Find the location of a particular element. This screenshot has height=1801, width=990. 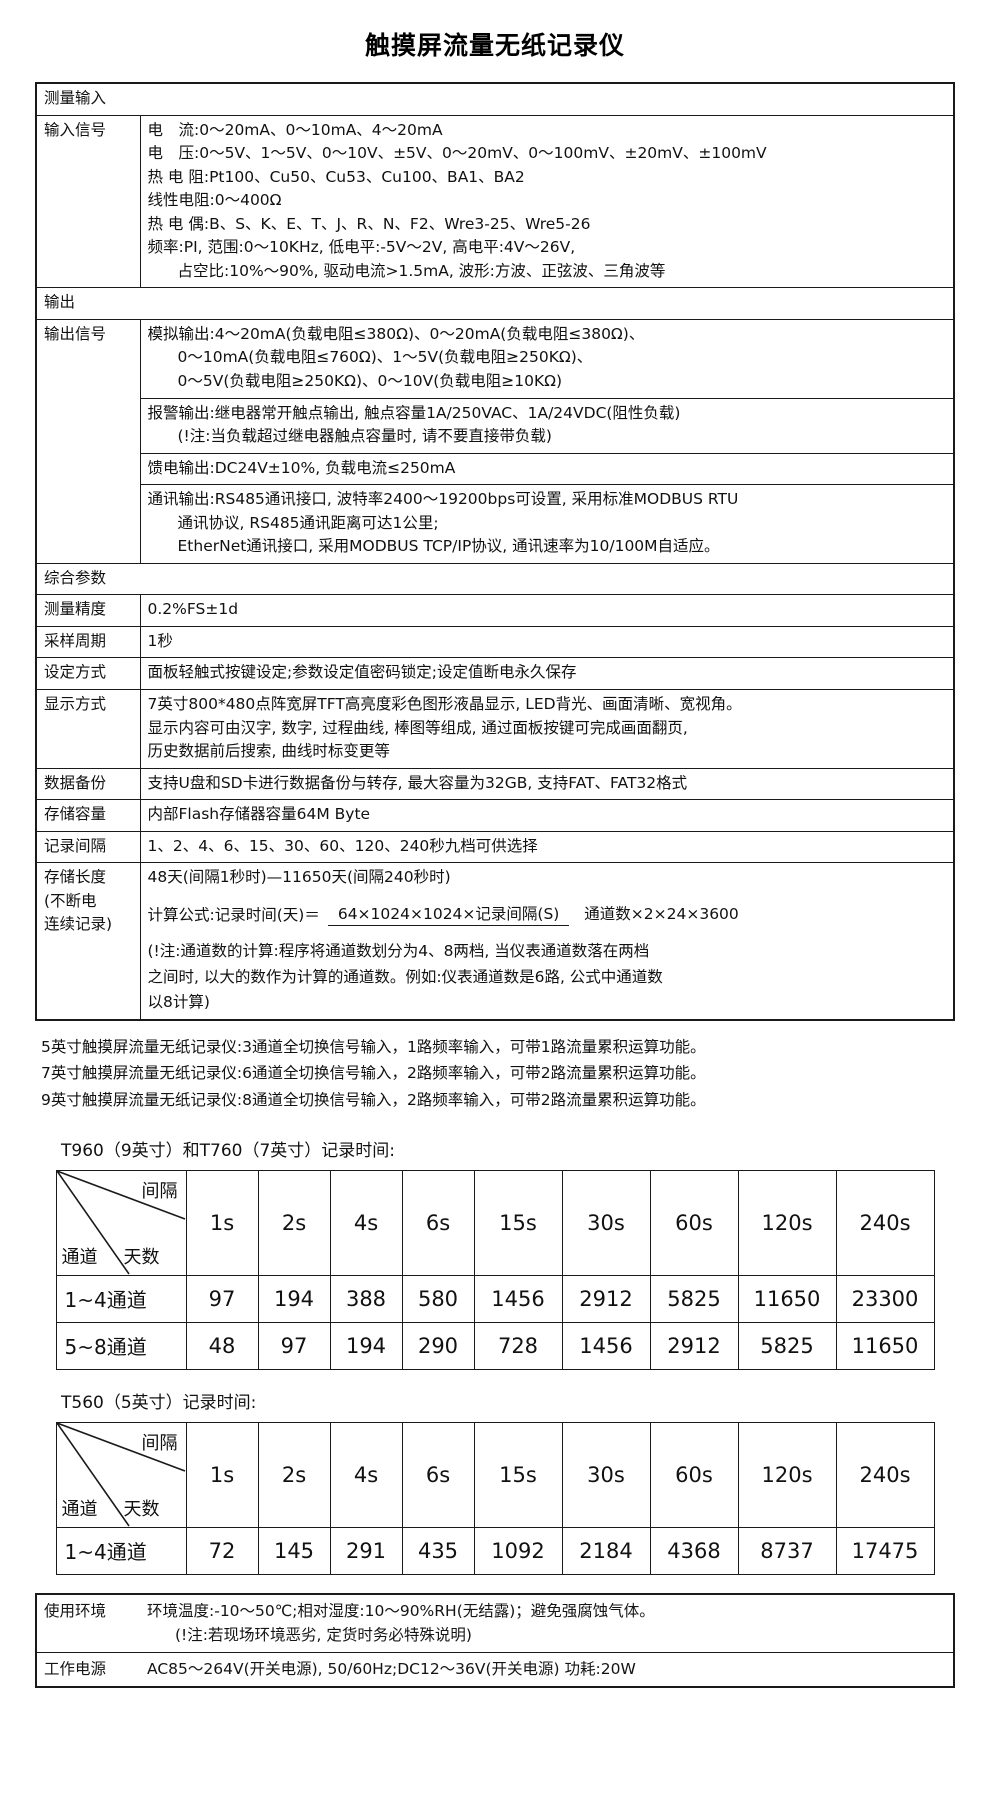

storage-note-line-1: (!注:通道数的计算:程序将通道数划分为4、8两档, 当仪表通道数落在两档 is located at coordinates (398, 951).